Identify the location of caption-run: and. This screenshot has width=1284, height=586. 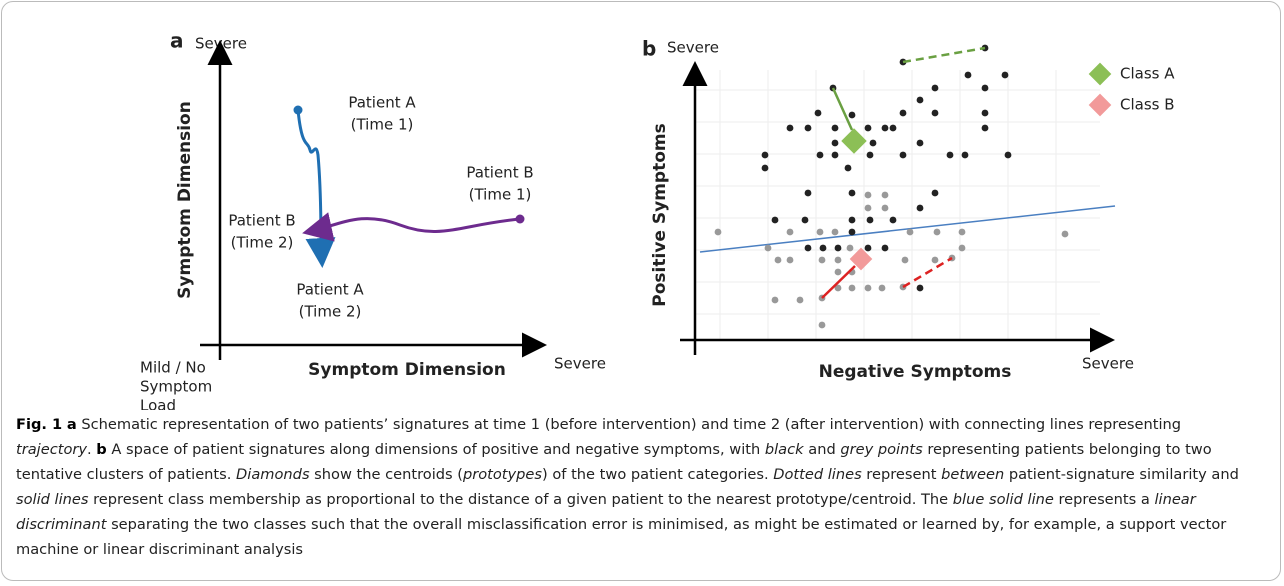
(822, 449).